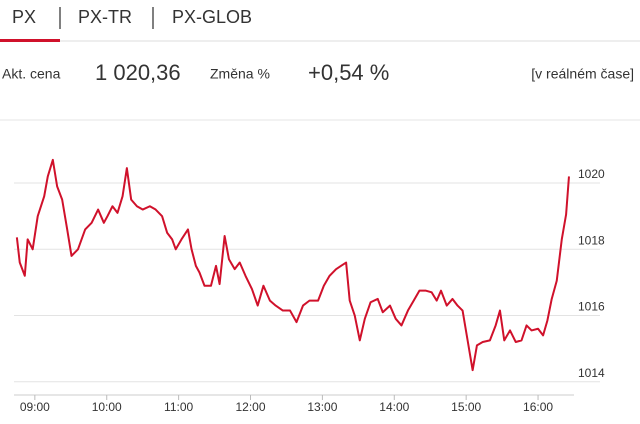 The height and width of the screenshot is (424, 640). Describe the element at coordinates (30, 40) in the screenshot. I see `active-tab-indicator` at that location.